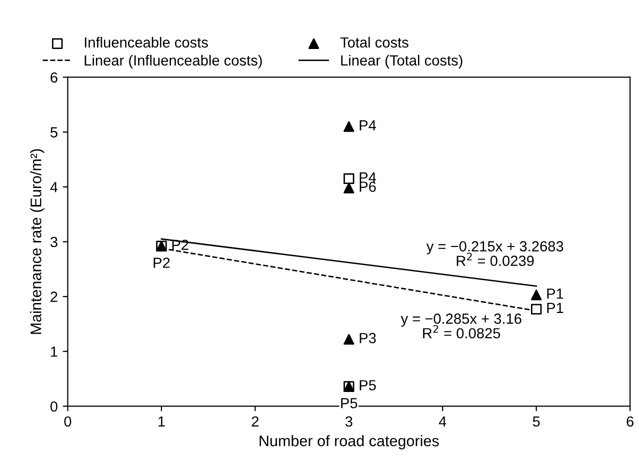  I want to click on annotation: P3, so click(368, 338).